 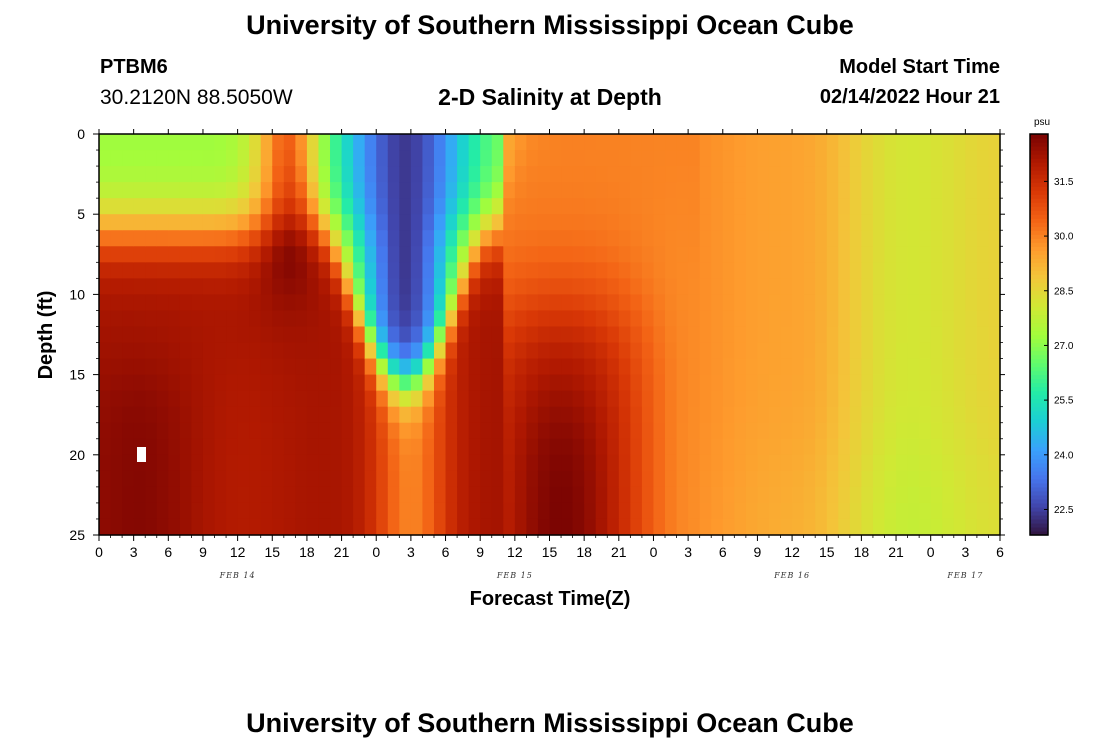 What do you see at coordinates (919, 67) in the screenshot?
I see `model-start-label: Model Start Time` at bounding box center [919, 67].